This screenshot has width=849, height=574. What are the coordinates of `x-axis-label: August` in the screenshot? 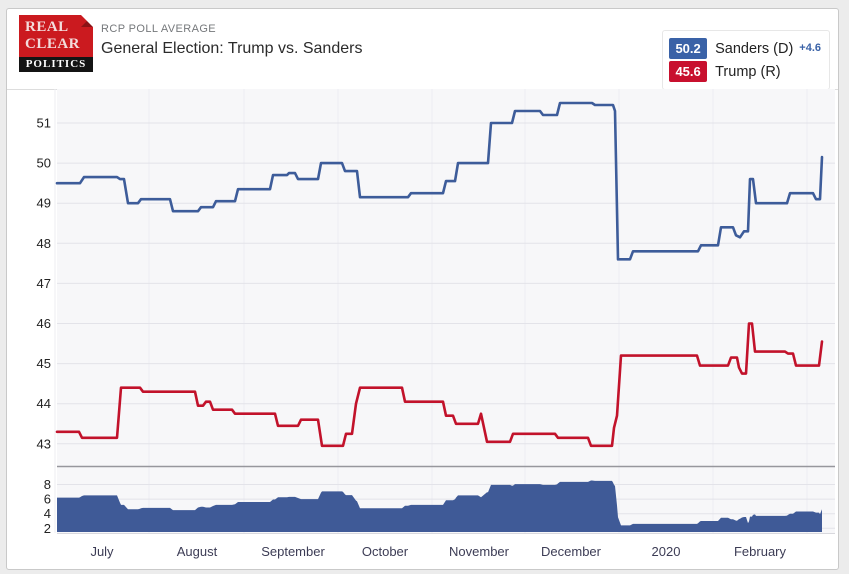 It's located at (197, 551).